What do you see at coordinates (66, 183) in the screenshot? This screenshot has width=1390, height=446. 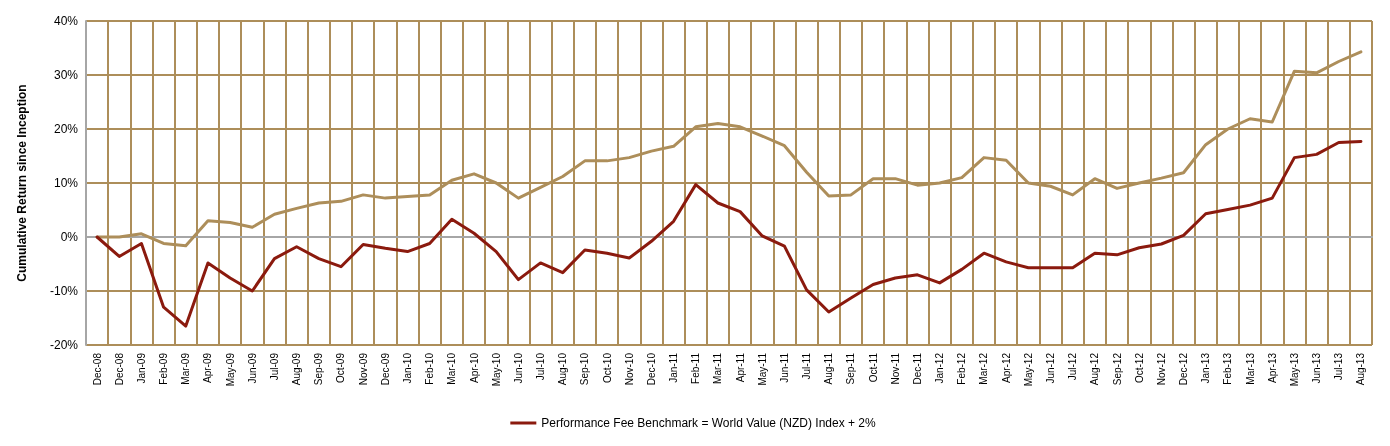 I see `y-tick-label: 10%` at bounding box center [66, 183].